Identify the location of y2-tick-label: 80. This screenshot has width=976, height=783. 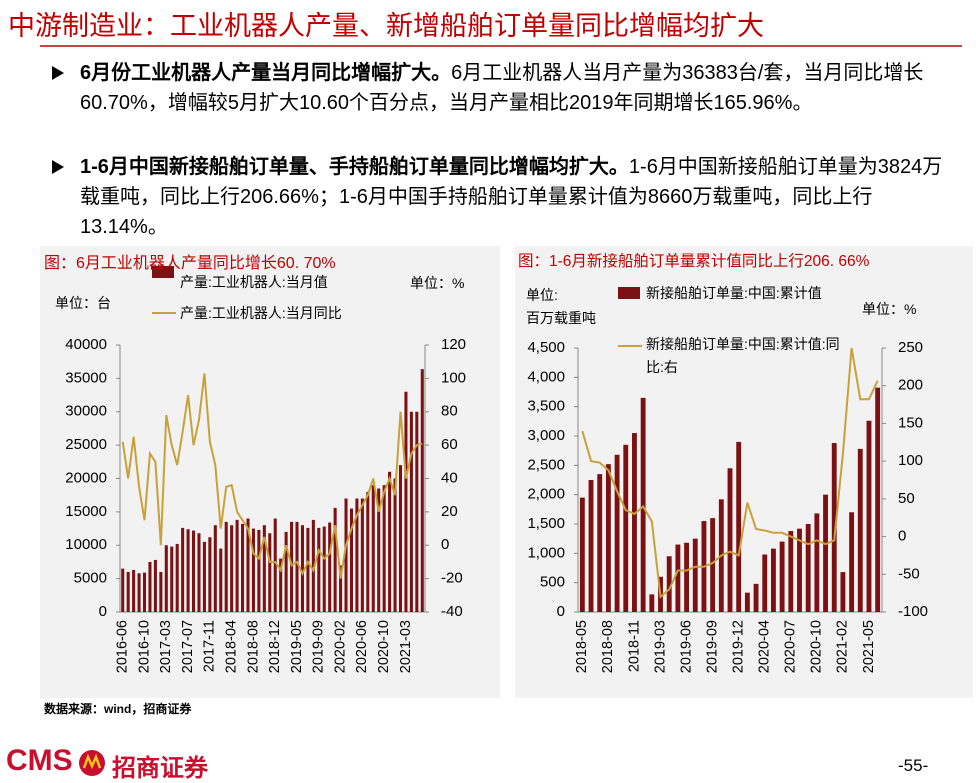
(449, 411).